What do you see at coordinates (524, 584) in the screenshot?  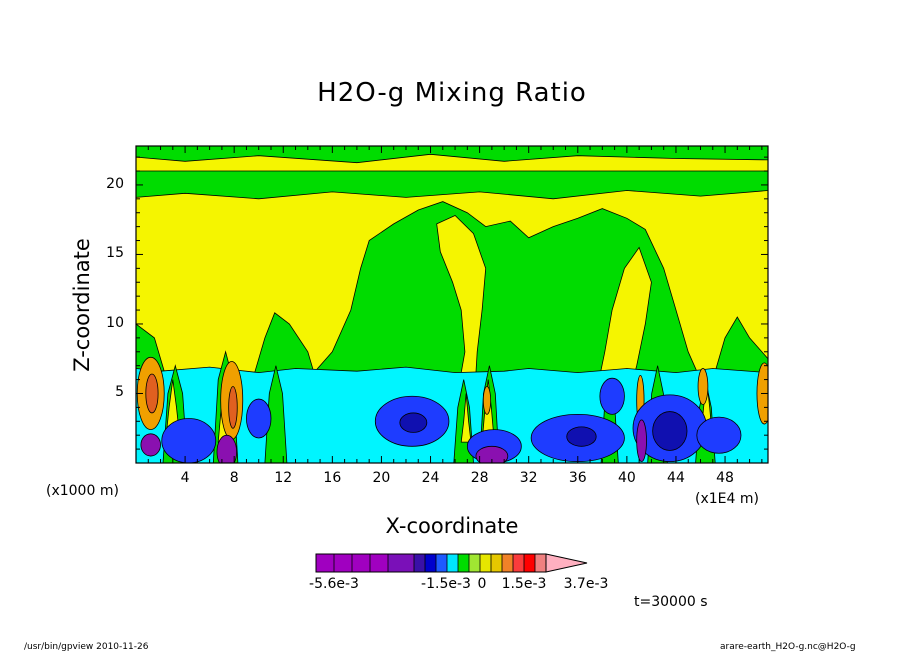 I see `colorbar-label: 1.5e-3` at bounding box center [524, 584].